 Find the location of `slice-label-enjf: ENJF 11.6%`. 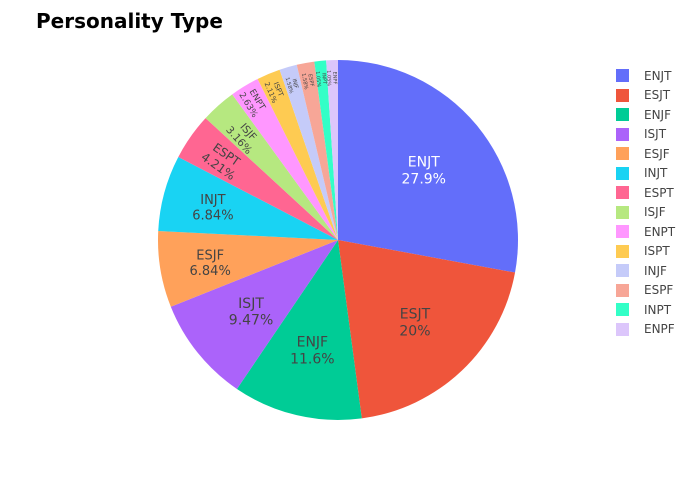

slice-label-enjf: ENJF 11.6% is located at coordinates (312, 351).